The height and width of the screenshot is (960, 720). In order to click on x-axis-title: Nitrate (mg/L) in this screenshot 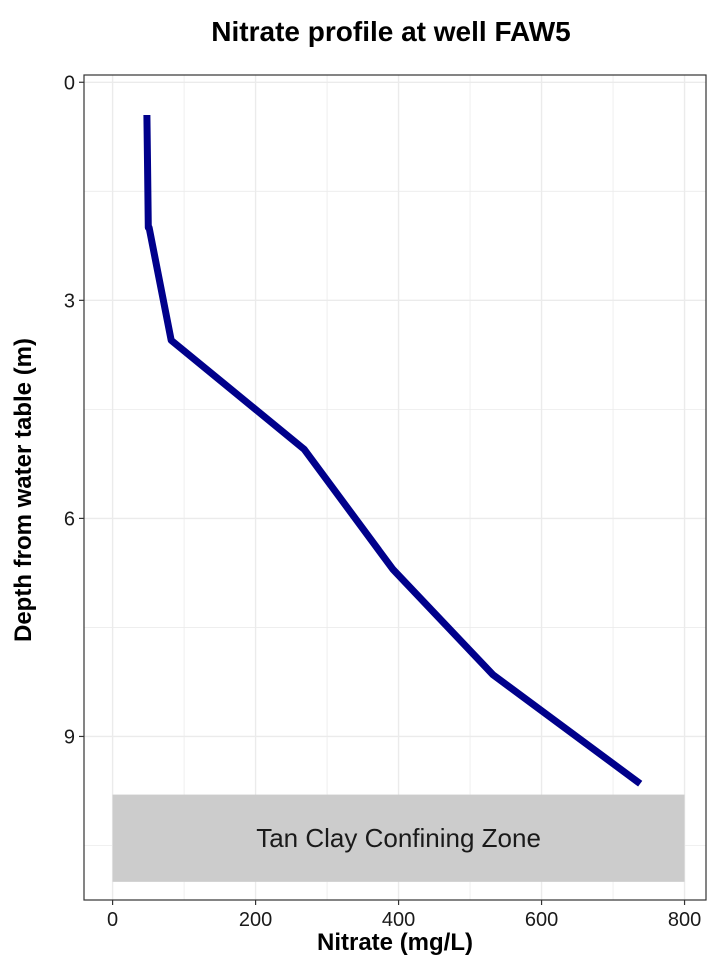, I will do `click(395, 942)`.